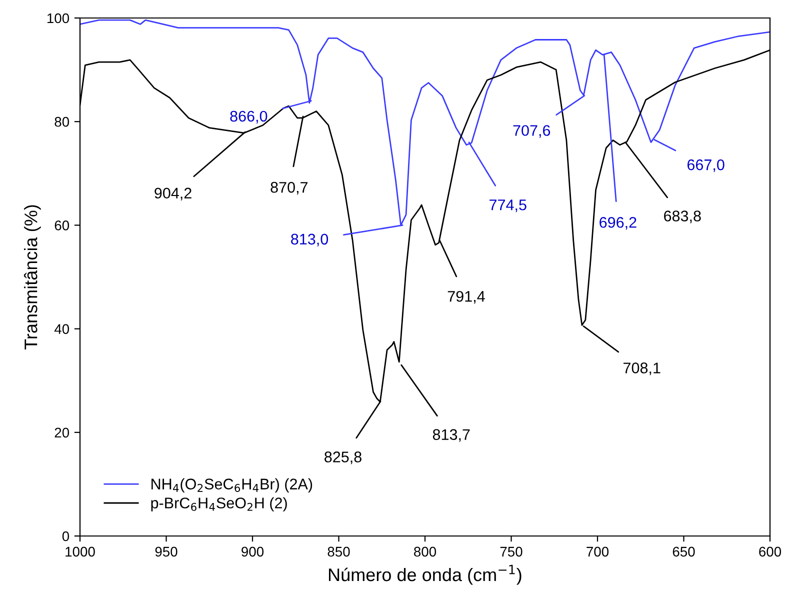  What do you see at coordinates (80, 551) in the screenshot?
I see `x-tick-label: 1000` at bounding box center [80, 551].